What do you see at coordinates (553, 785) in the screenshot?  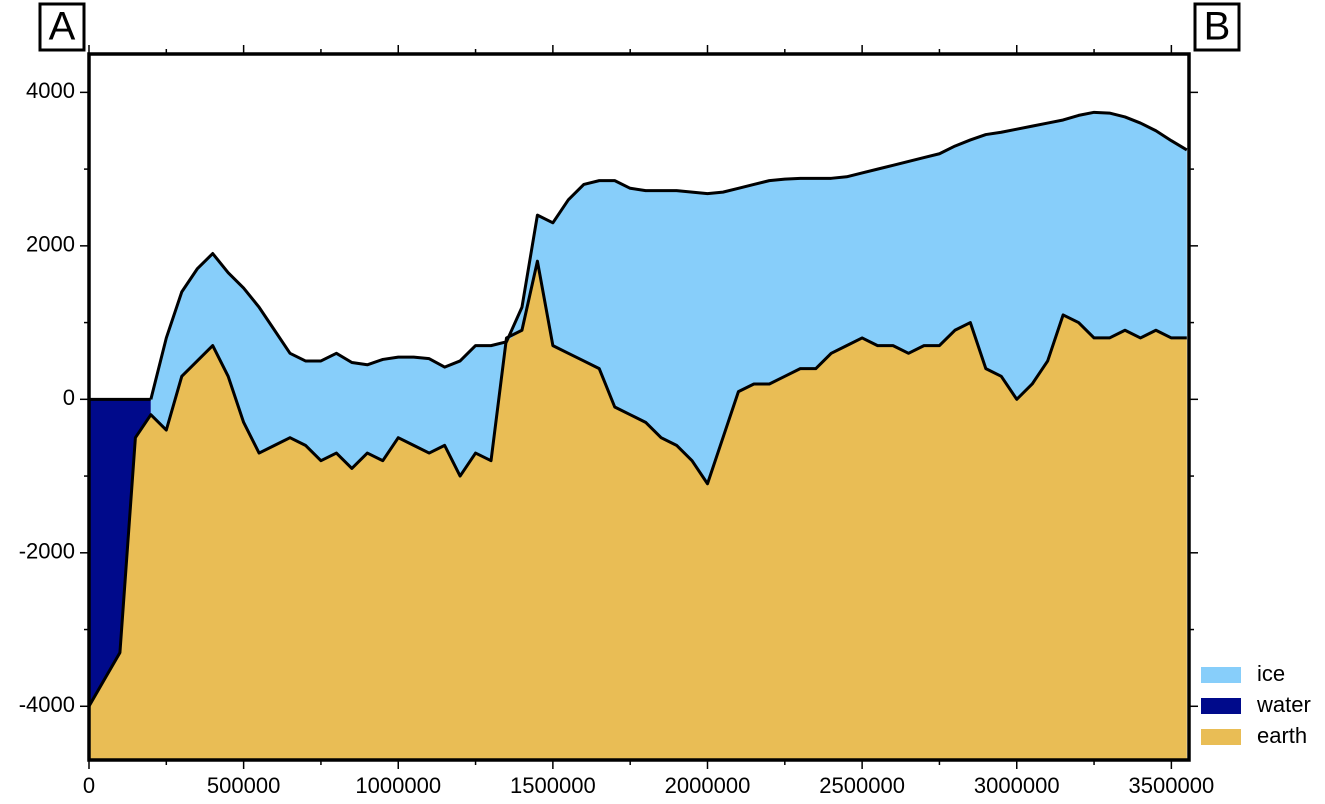 I see `x-tick-label: 1500000` at bounding box center [553, 785].